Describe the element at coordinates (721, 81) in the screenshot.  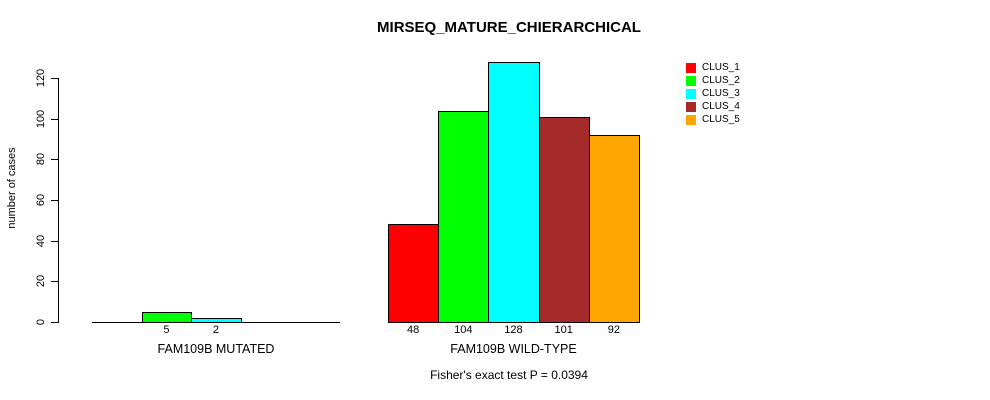
I see `legend-label-clus-2: CLUS_2` at that location.